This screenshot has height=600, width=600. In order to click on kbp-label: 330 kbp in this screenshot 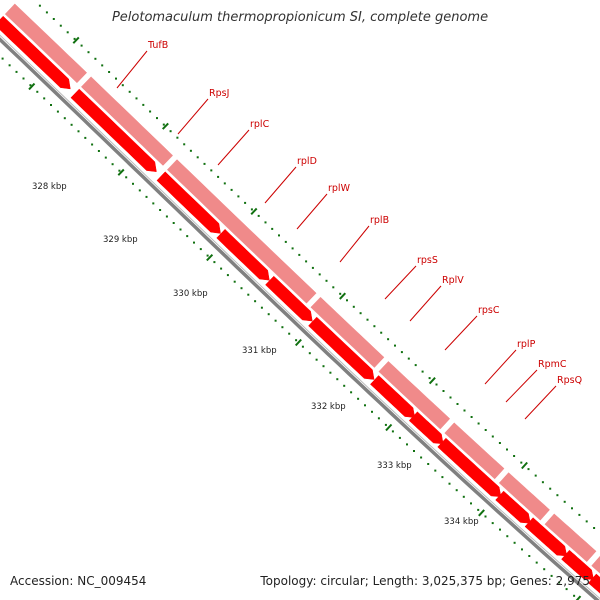, I will do `click(190, 294)`.